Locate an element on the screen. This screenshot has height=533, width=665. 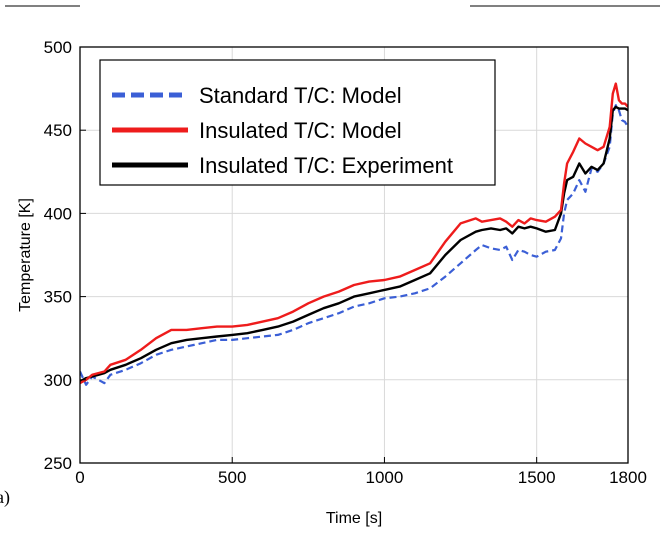
x-axis-label: Time [s] is located at coordinates (354, 518).